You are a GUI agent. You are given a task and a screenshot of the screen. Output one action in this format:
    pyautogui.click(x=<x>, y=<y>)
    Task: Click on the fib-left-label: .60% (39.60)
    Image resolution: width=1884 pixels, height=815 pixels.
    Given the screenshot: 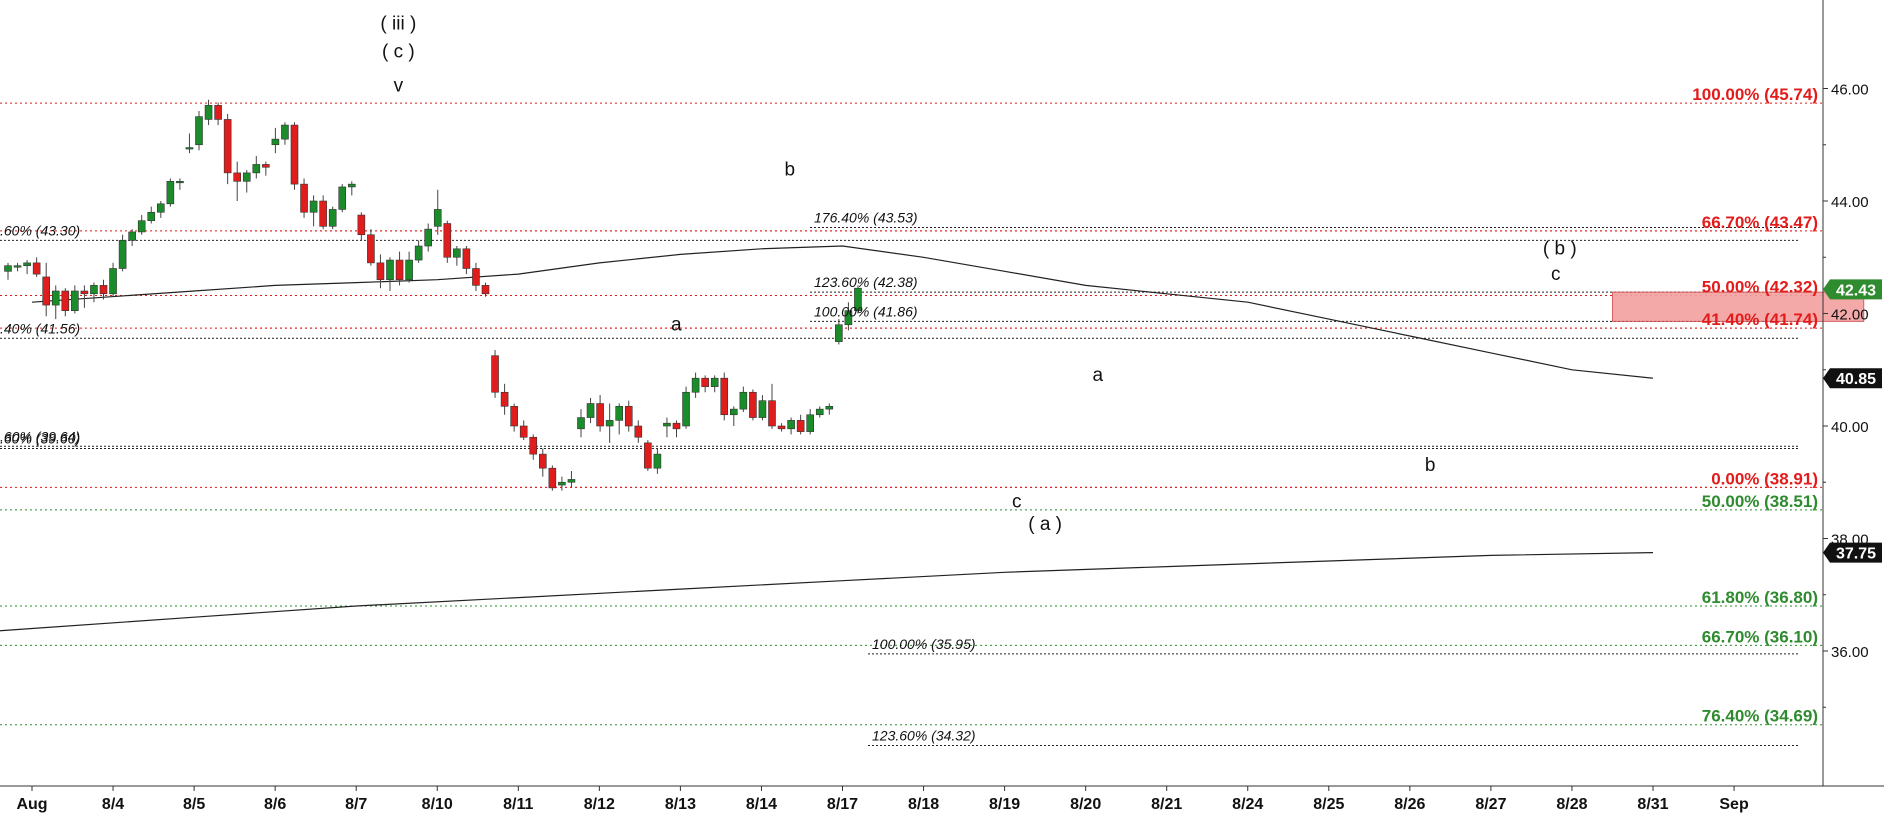 What is the action you would take?
    pyautogui.click(x=40, y=439)
    